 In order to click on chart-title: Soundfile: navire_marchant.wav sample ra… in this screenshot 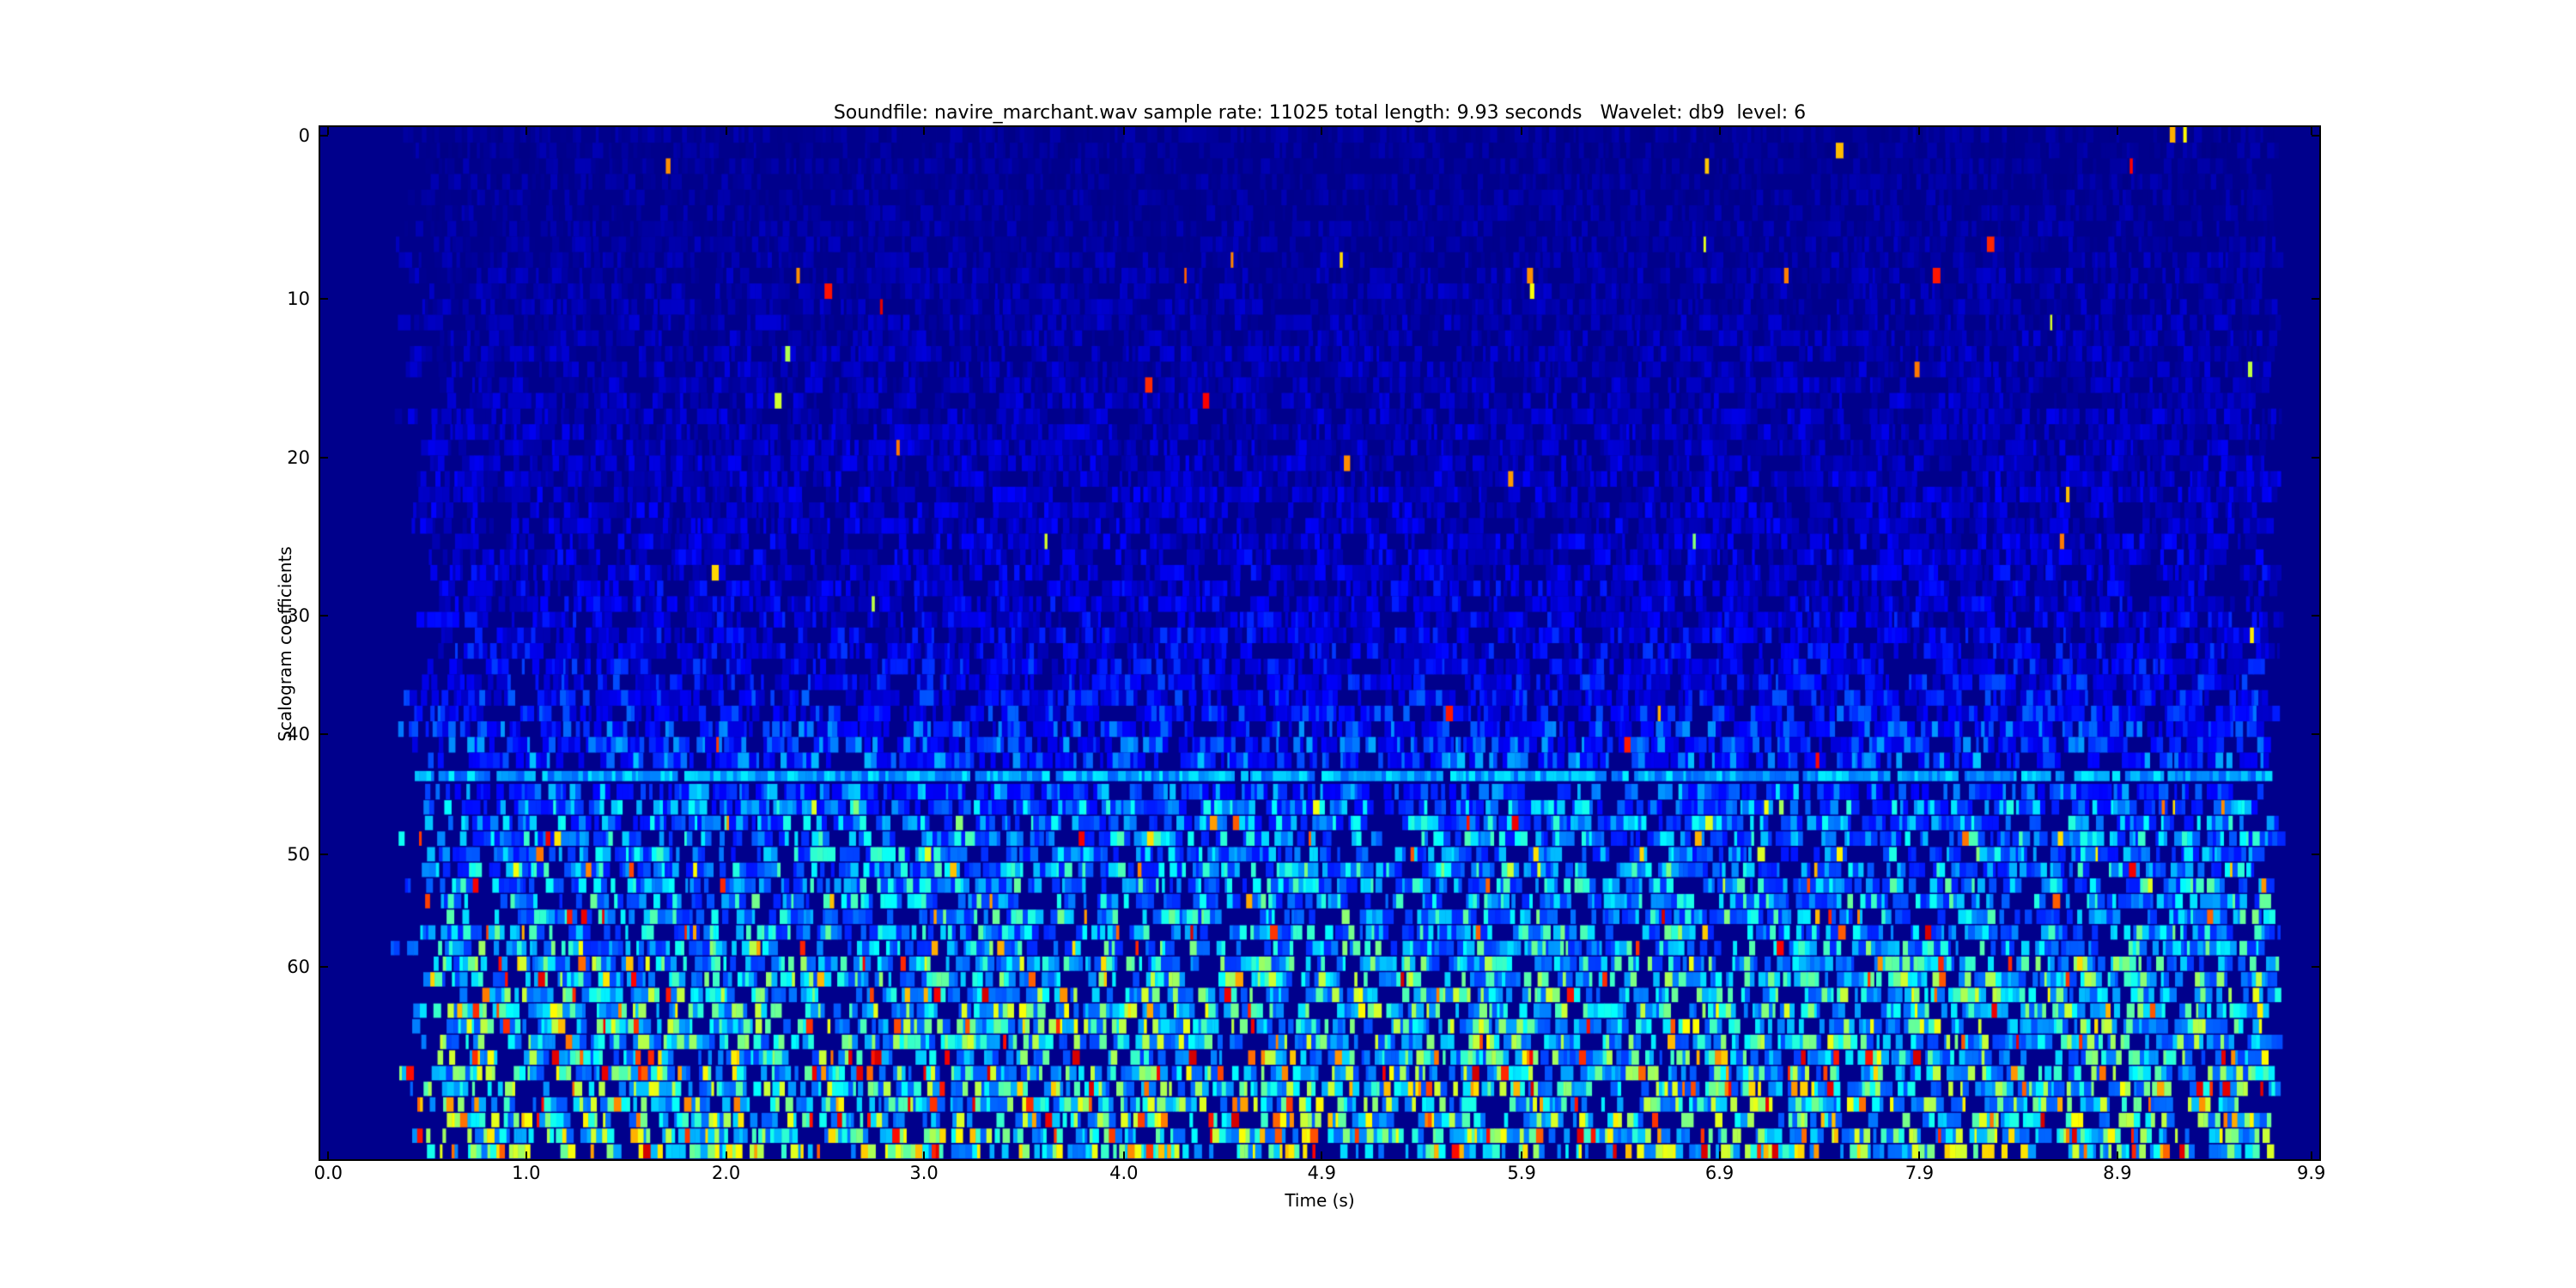, I will do `click(1320, 113)`.